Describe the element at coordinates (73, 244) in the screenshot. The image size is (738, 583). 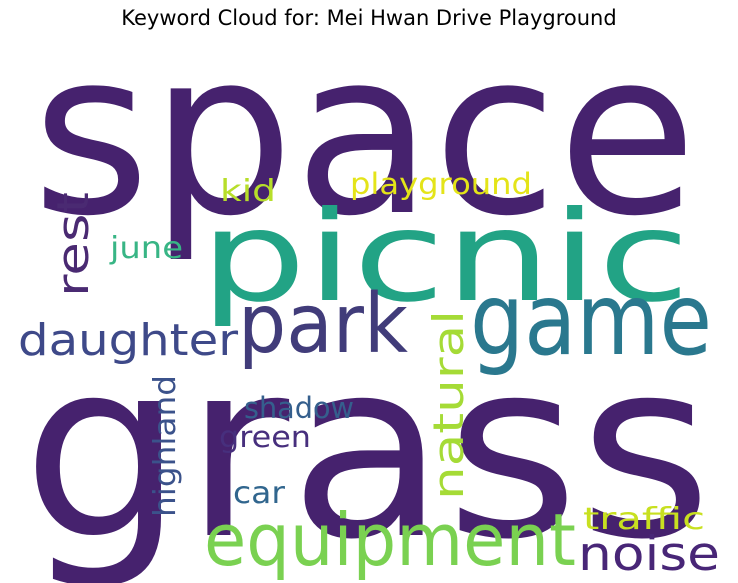
I see `word-rest: rest` at that location.